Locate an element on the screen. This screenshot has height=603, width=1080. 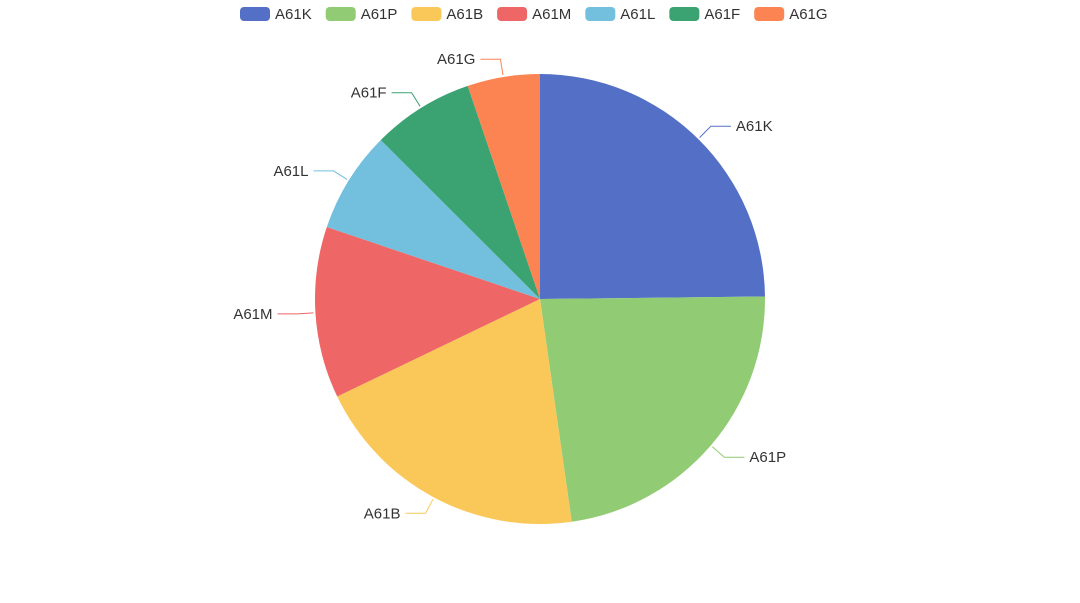
pie-slice-a61m is located at coordinates (427, 312).